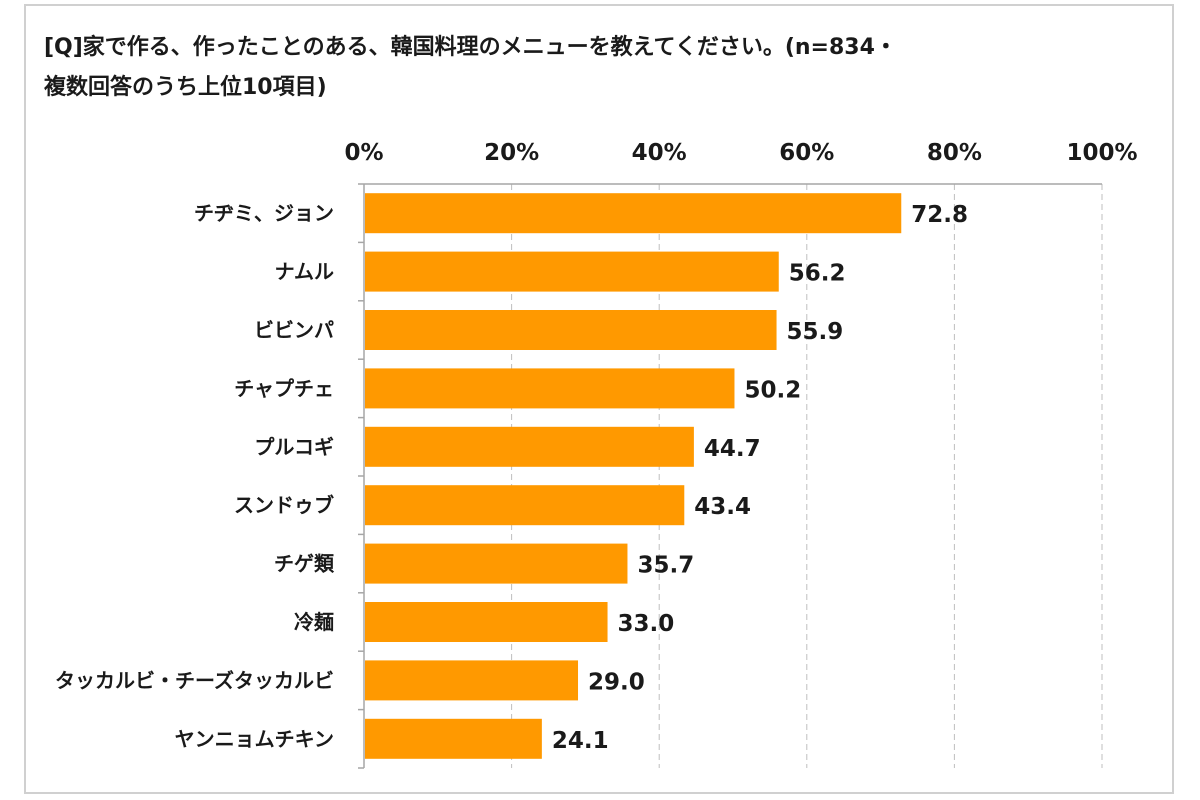 This screenshot has height=800, width=1200. What do you see at coordinates (815, 332) in the screenshot?
I see `value-label: 55.9` at bounding box center [815, 332].